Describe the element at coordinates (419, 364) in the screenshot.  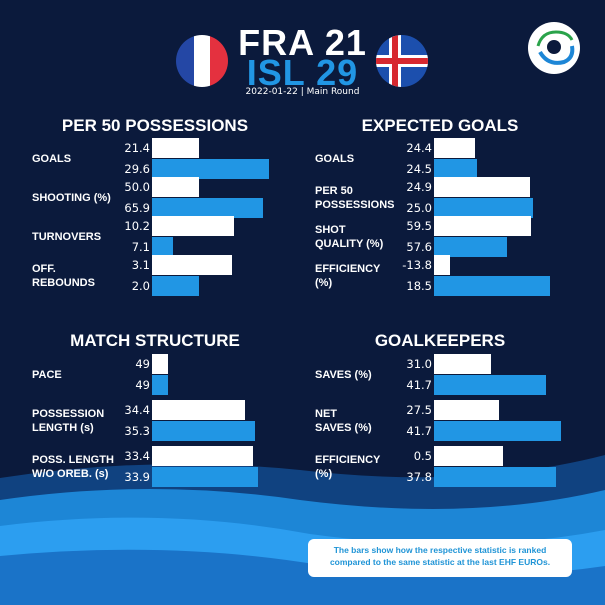
I see `value-label-team1: 31.0` at that location.